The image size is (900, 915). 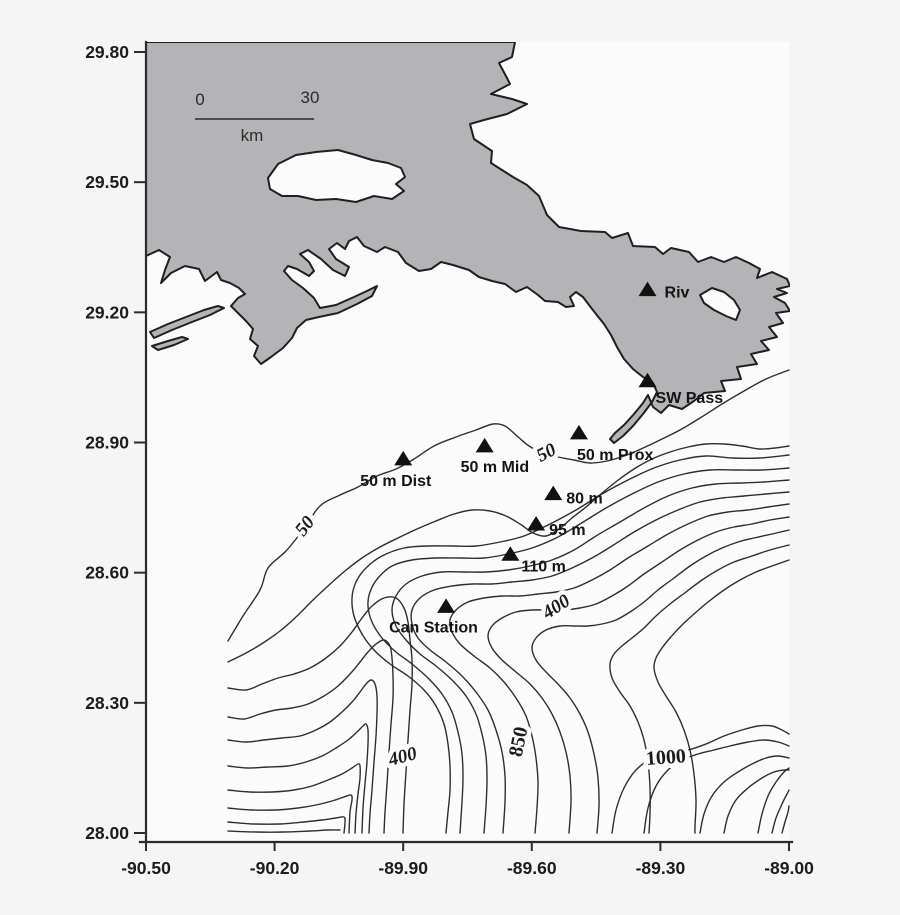 What do you see at coordinates (146, 868) in the screenshot?
I see `x-axis-tick-label: -90.50` at bounding box center [146, 868].